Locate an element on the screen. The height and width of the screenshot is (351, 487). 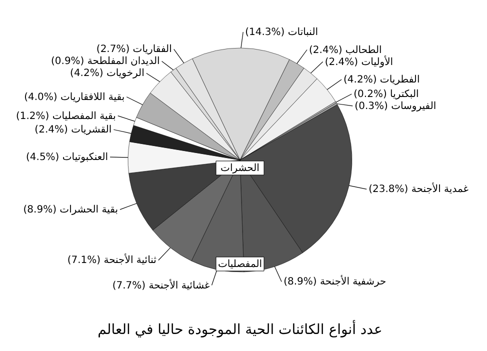
slice-label: (4.2%) الفطريات is located at coordinates (382, 80).